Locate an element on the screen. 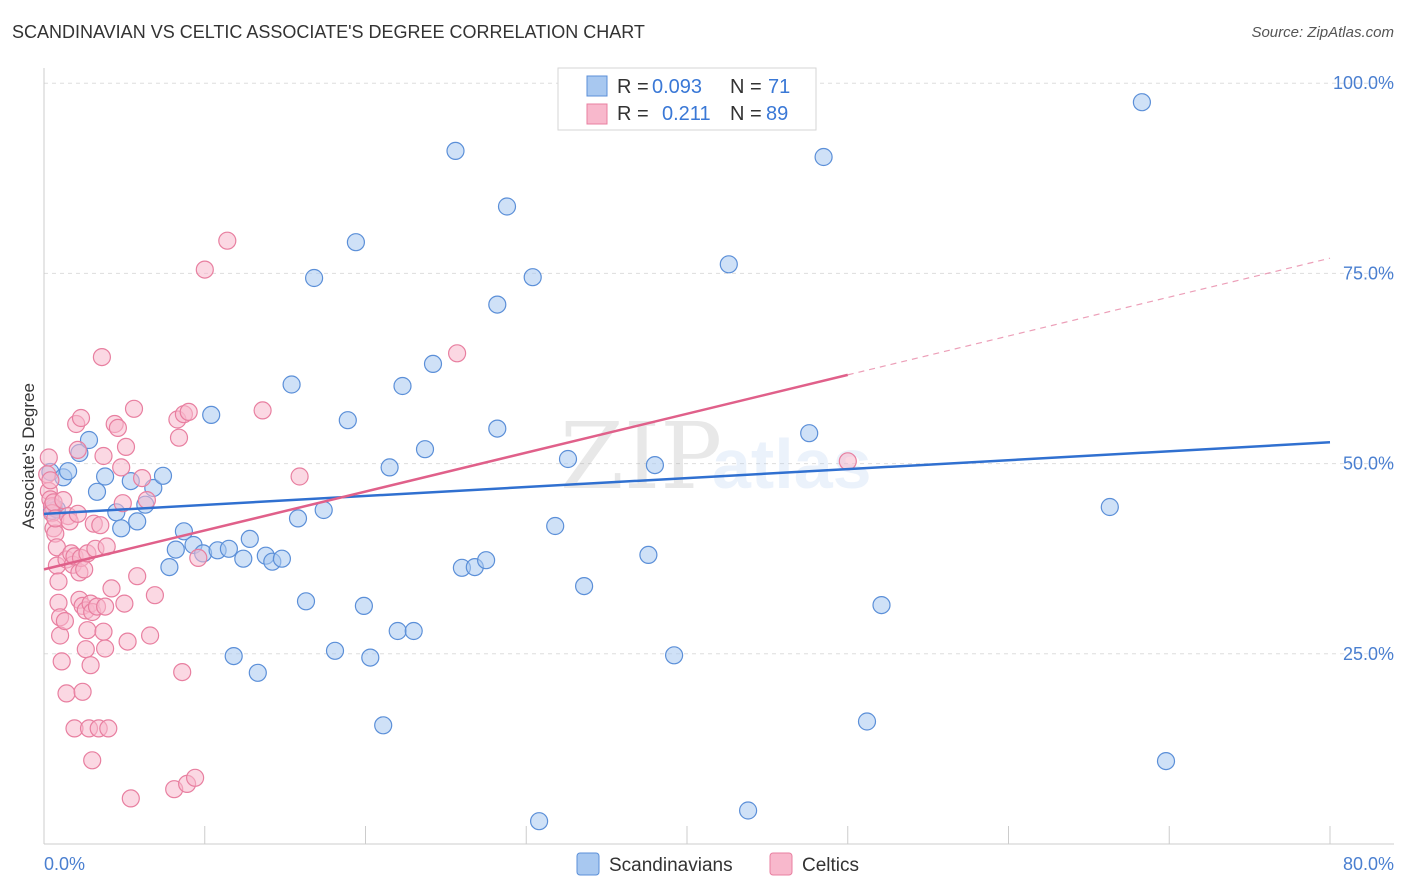 The width and height of the screenshot is (1406, 892). legend-r-label-2: R = is located at coordinates (633, 114).